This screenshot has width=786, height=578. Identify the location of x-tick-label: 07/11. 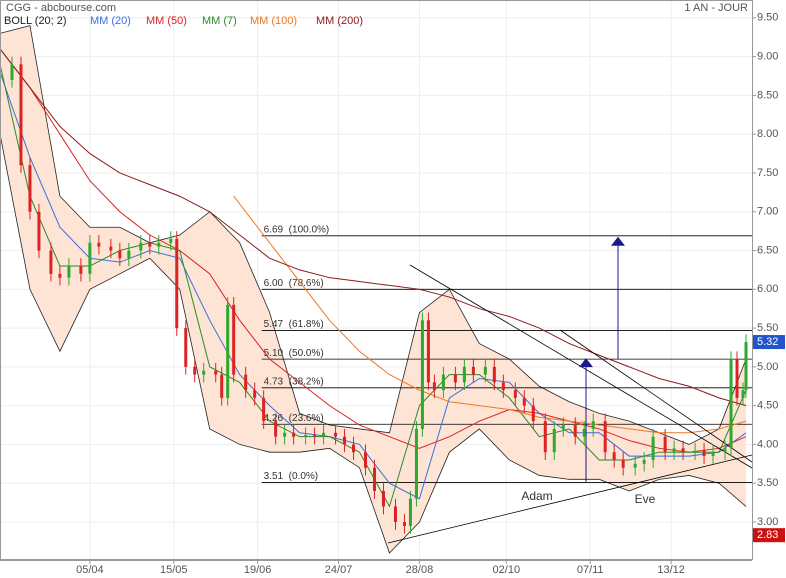
(590, 570).